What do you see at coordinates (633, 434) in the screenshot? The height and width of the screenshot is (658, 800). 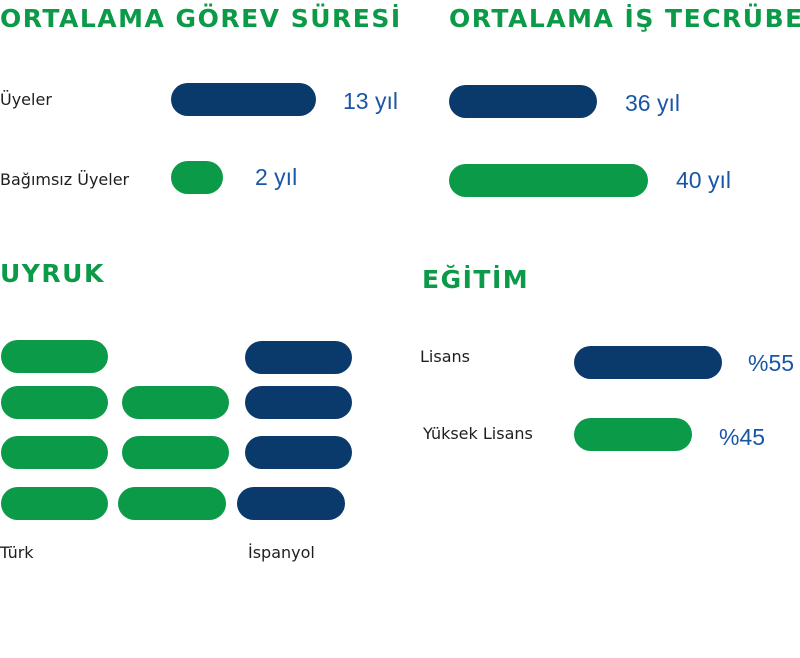 I see `education-bar-master` at bounding box center [633, 434].